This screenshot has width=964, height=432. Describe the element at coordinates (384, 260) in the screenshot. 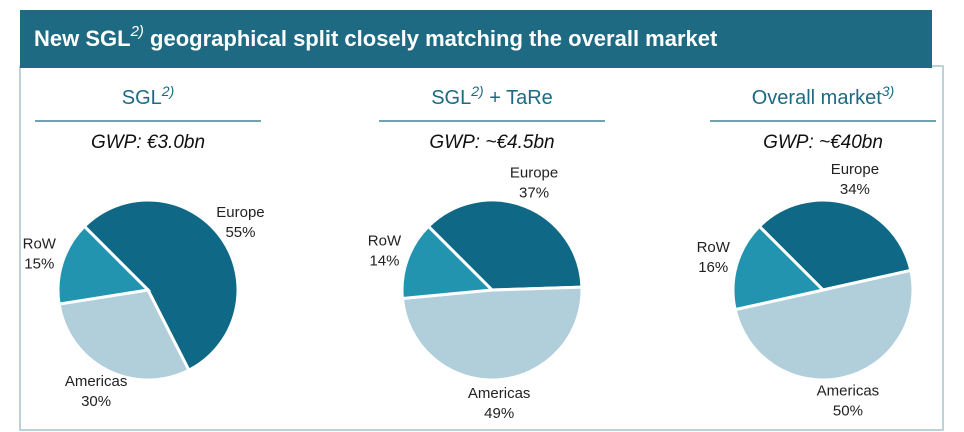

I see `slice-value: 14%` at that location.